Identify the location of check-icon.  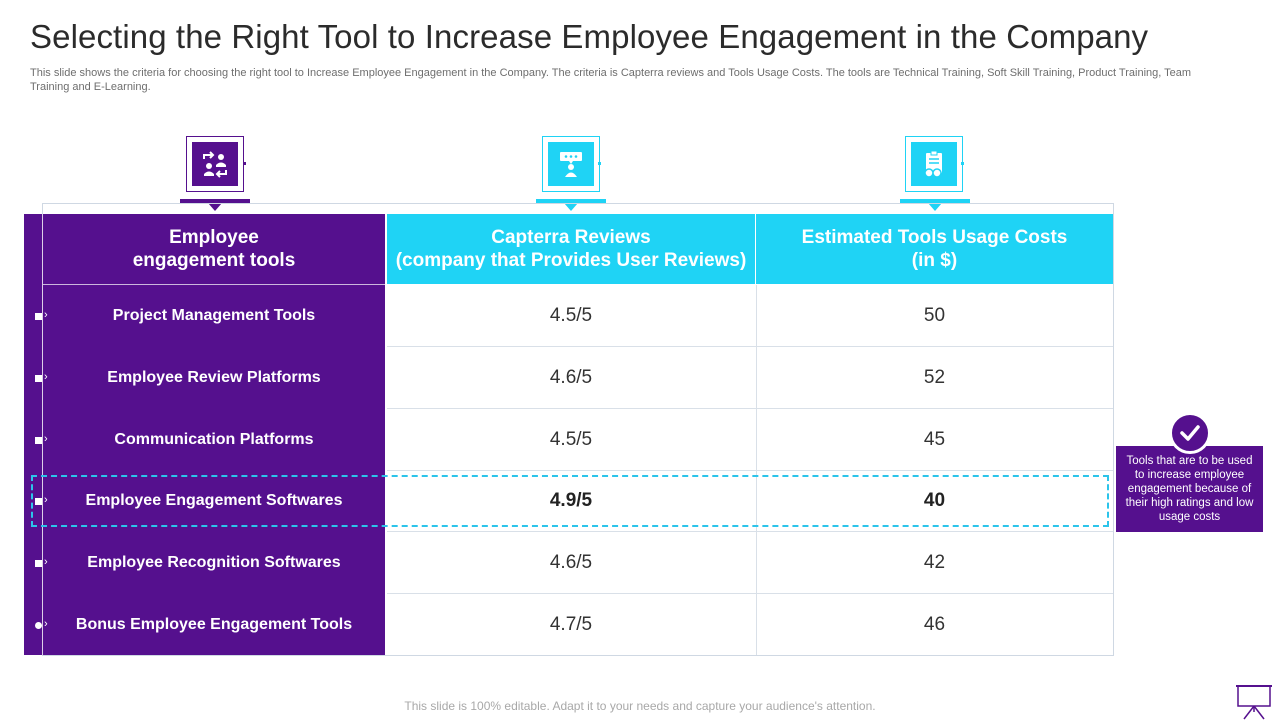
(1190, 433).